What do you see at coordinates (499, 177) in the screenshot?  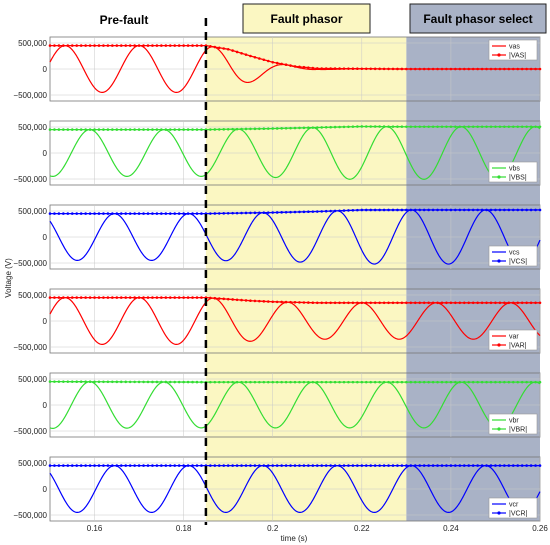 I see `legend-mag-marker` at bounding box center [499, 177].